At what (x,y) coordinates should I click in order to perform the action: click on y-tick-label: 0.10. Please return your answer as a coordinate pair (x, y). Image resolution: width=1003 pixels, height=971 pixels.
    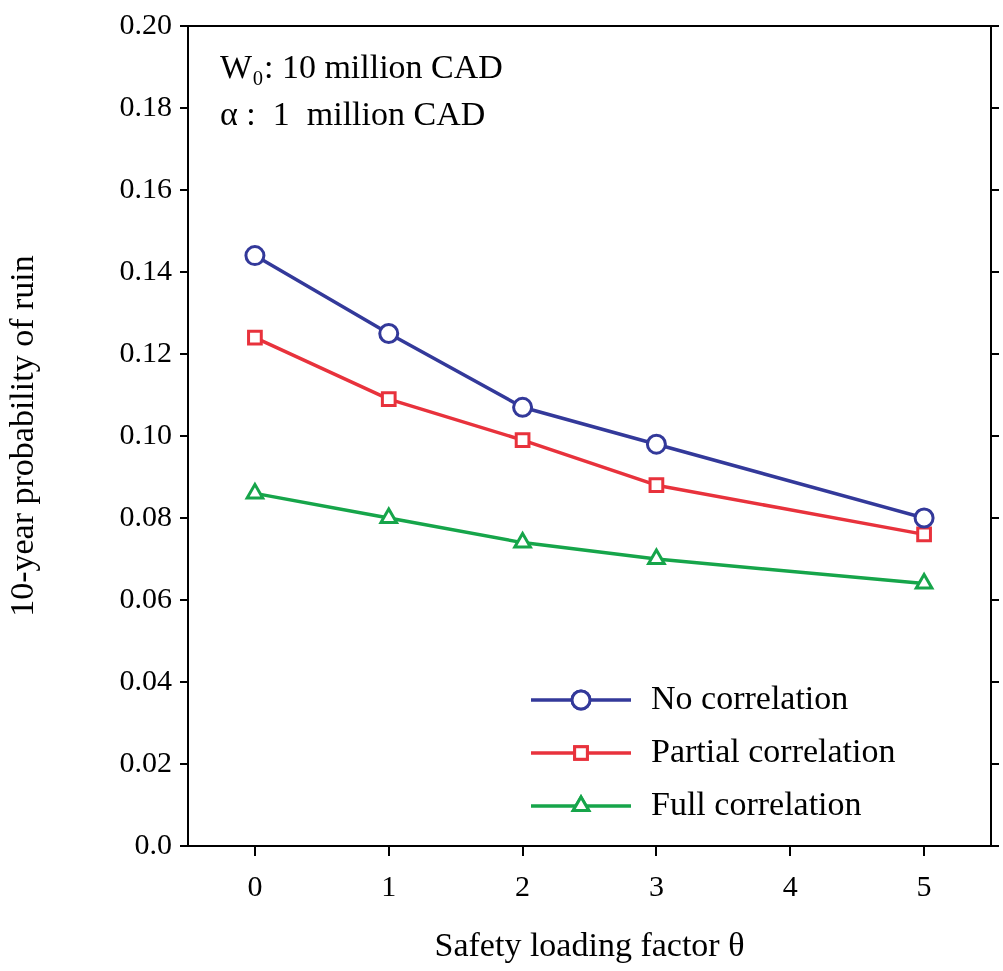
    Looking at the image, I should click on (145, 433).